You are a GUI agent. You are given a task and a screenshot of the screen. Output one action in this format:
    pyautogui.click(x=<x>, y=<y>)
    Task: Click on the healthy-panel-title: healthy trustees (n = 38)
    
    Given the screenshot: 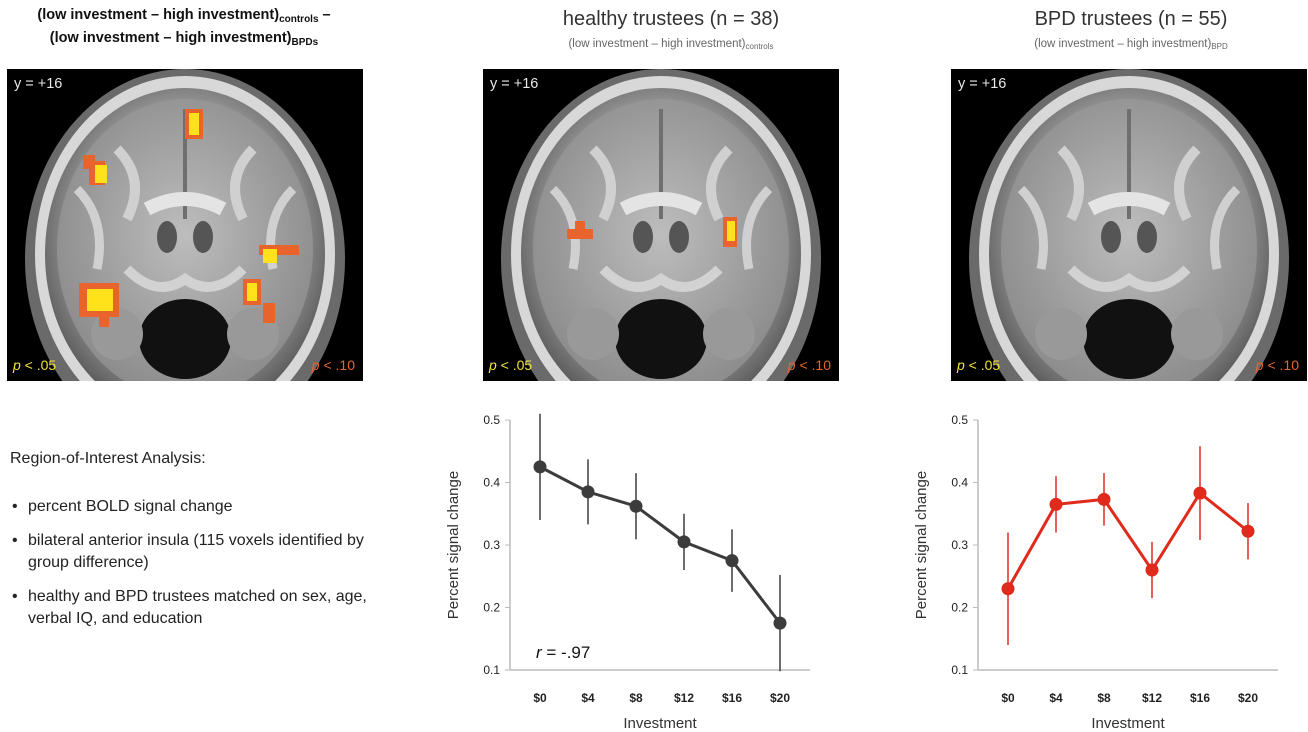 What is the action you would take?
    pyautogui.click(x=671, y=19)
    